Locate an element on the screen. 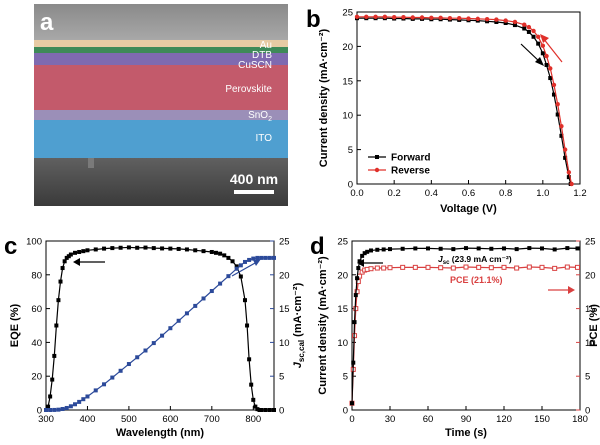 This screenshot has width=600, height=445. c-xtick-label: 300 is located at coordinates (46, 419).